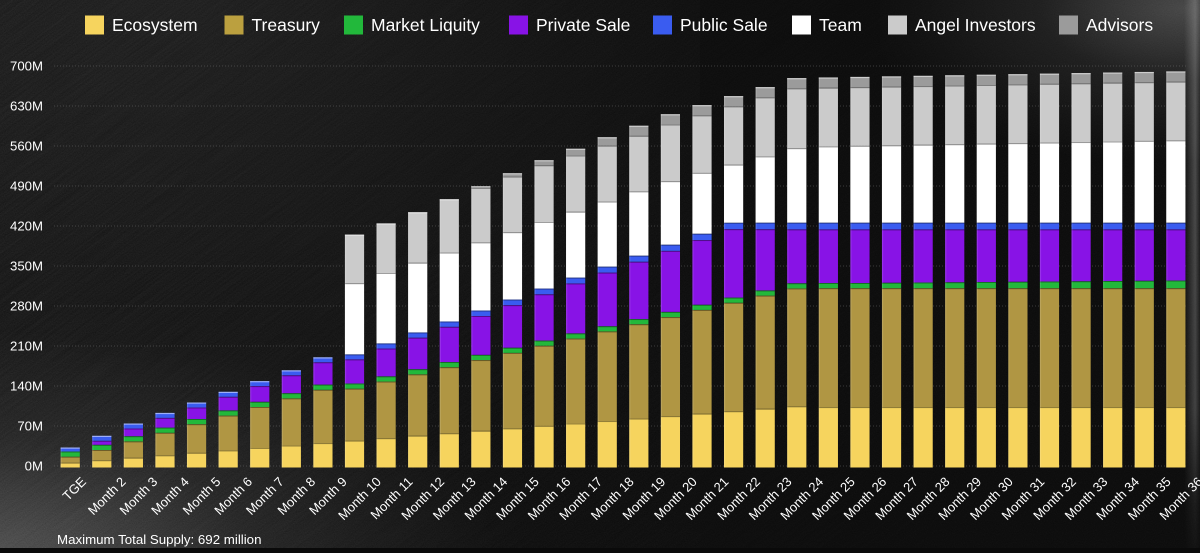 This screenshot has width=1200, height=553. What do you see at coordinates (1119, 25) in the screenshot?
I see `svg-text: Advisors` at bounding box center [1119, 25].